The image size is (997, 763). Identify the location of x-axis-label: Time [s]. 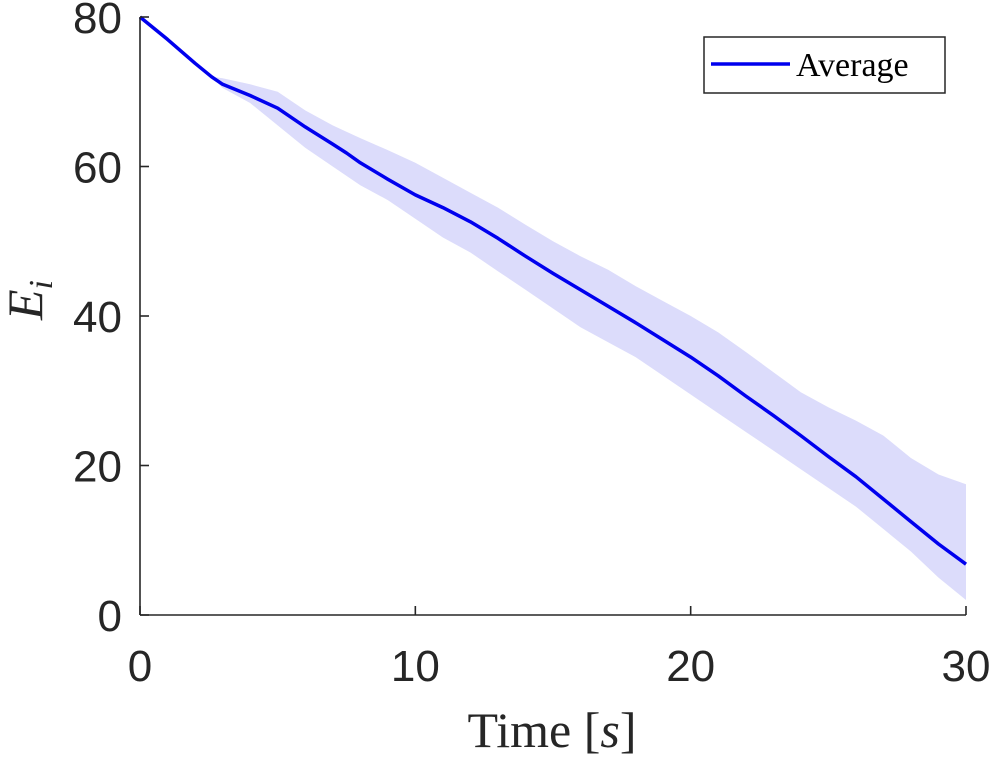
(551, 730).